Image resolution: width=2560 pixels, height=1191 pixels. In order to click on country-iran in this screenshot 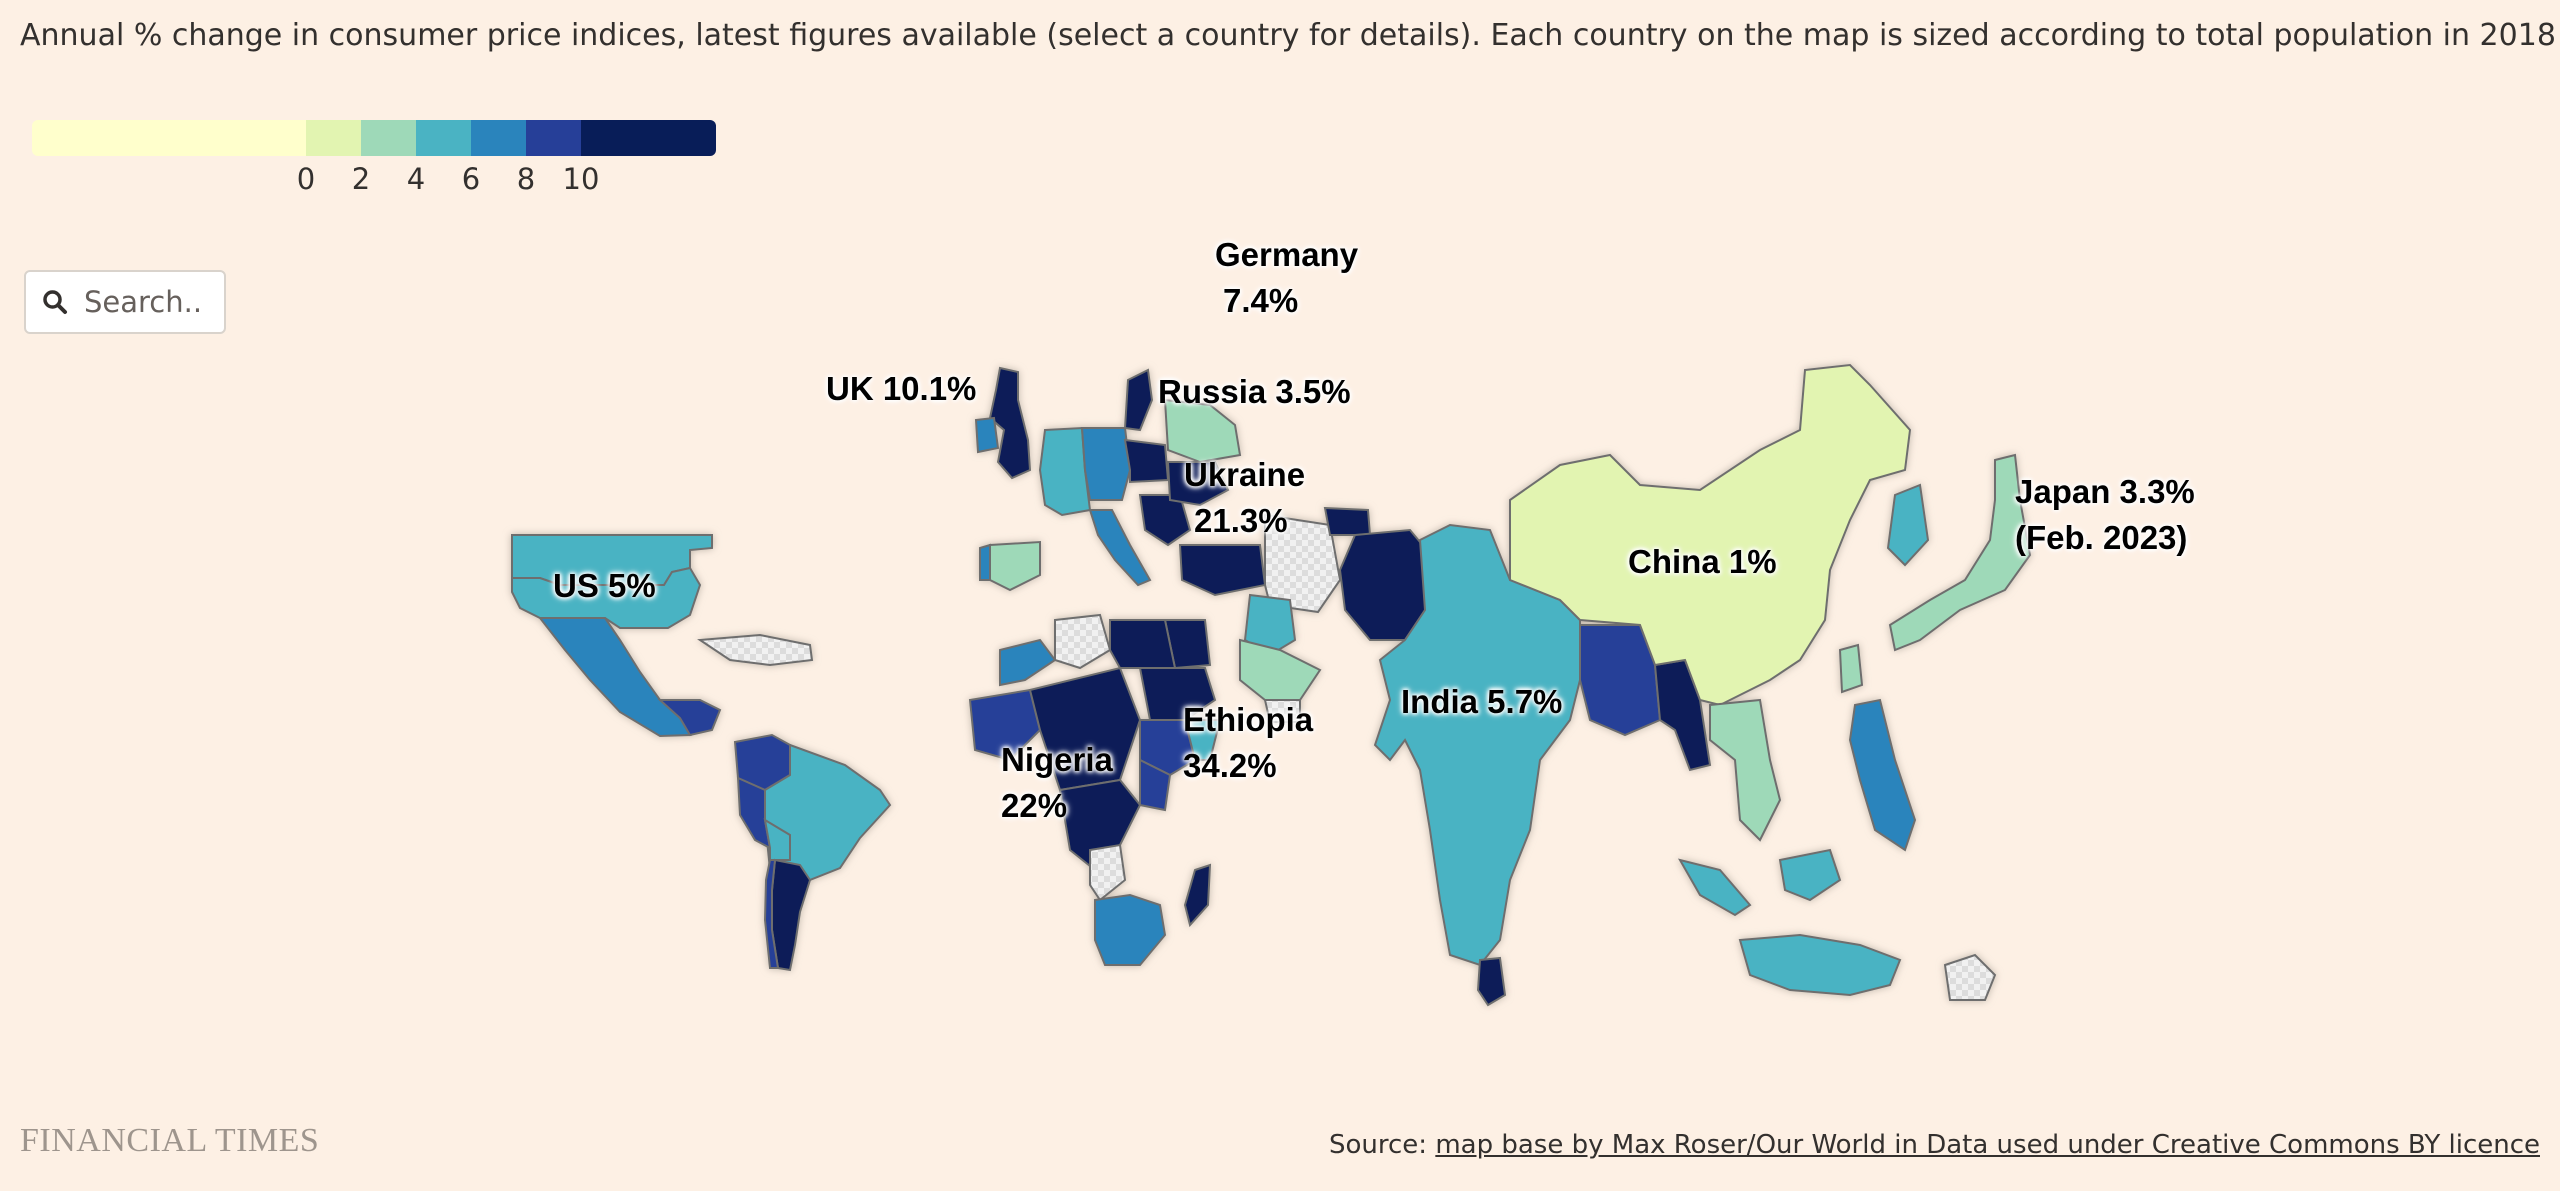, I will do `click(1270, 625)`.